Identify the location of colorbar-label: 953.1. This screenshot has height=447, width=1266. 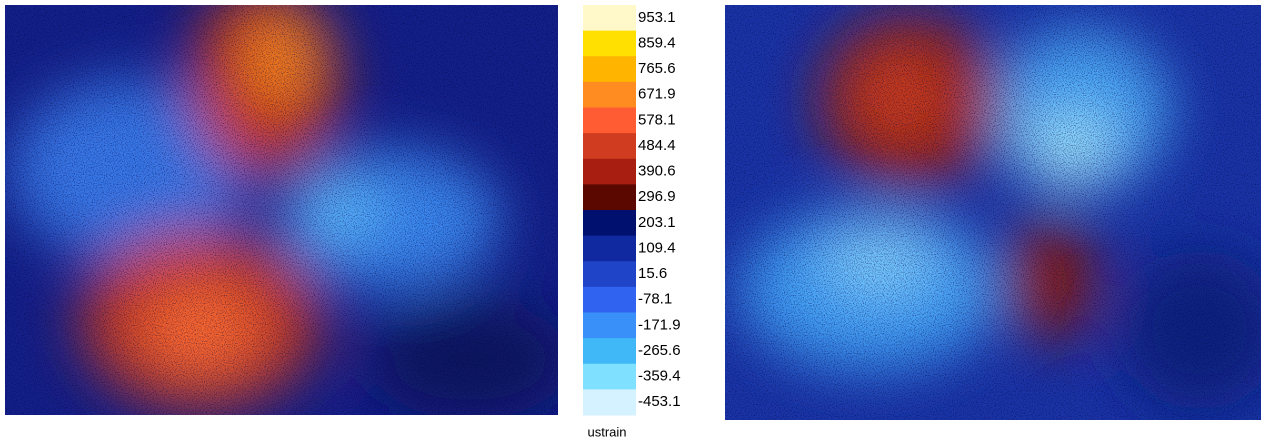
(657, 17).